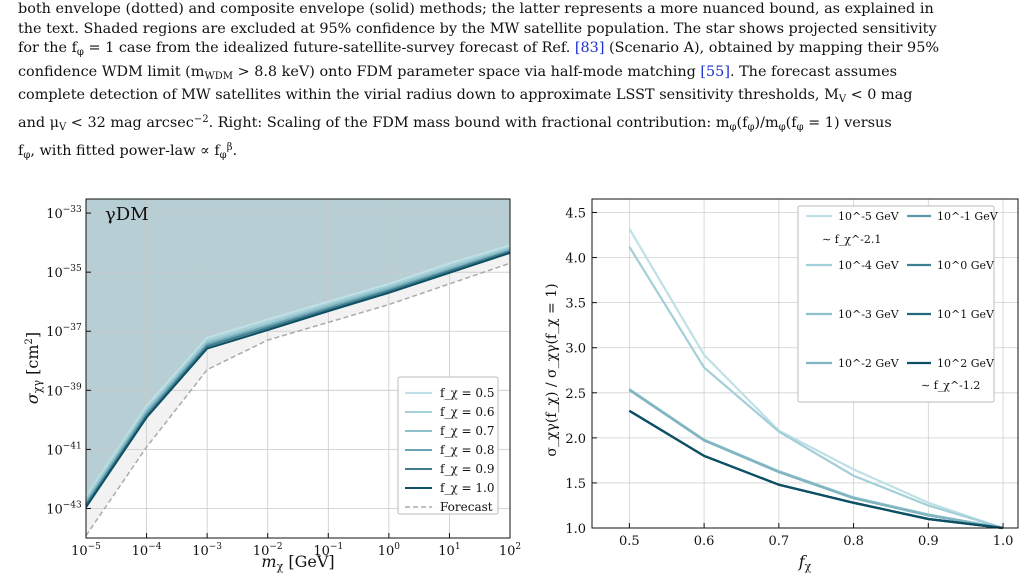 The image size is (1029, 581). I want to click on x-tick-label: 1.0, so click(1003, 541).